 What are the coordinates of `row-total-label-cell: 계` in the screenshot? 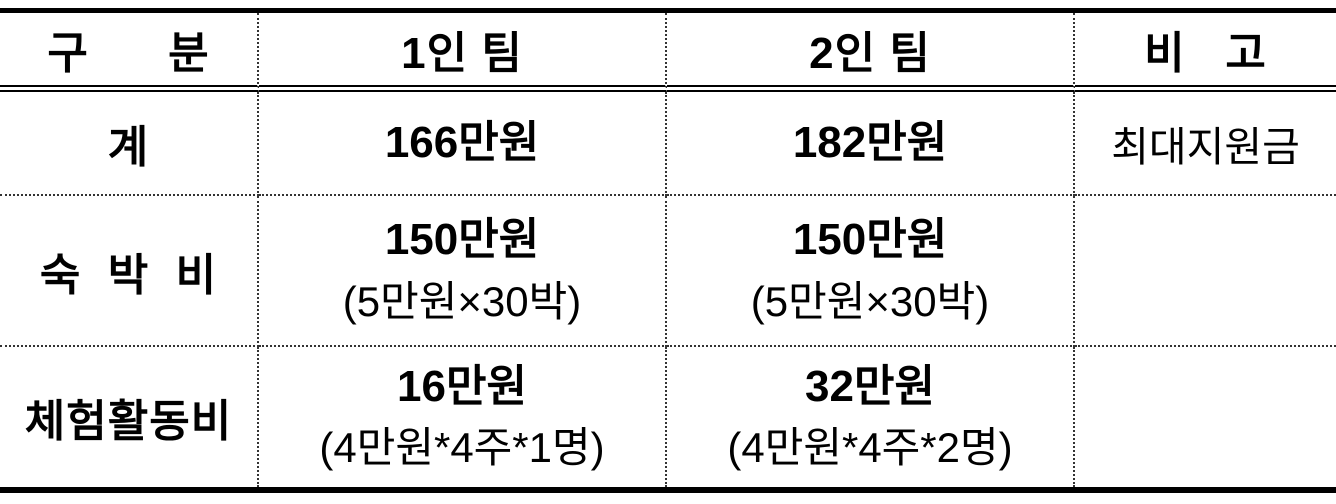 It's located at (129, 144).